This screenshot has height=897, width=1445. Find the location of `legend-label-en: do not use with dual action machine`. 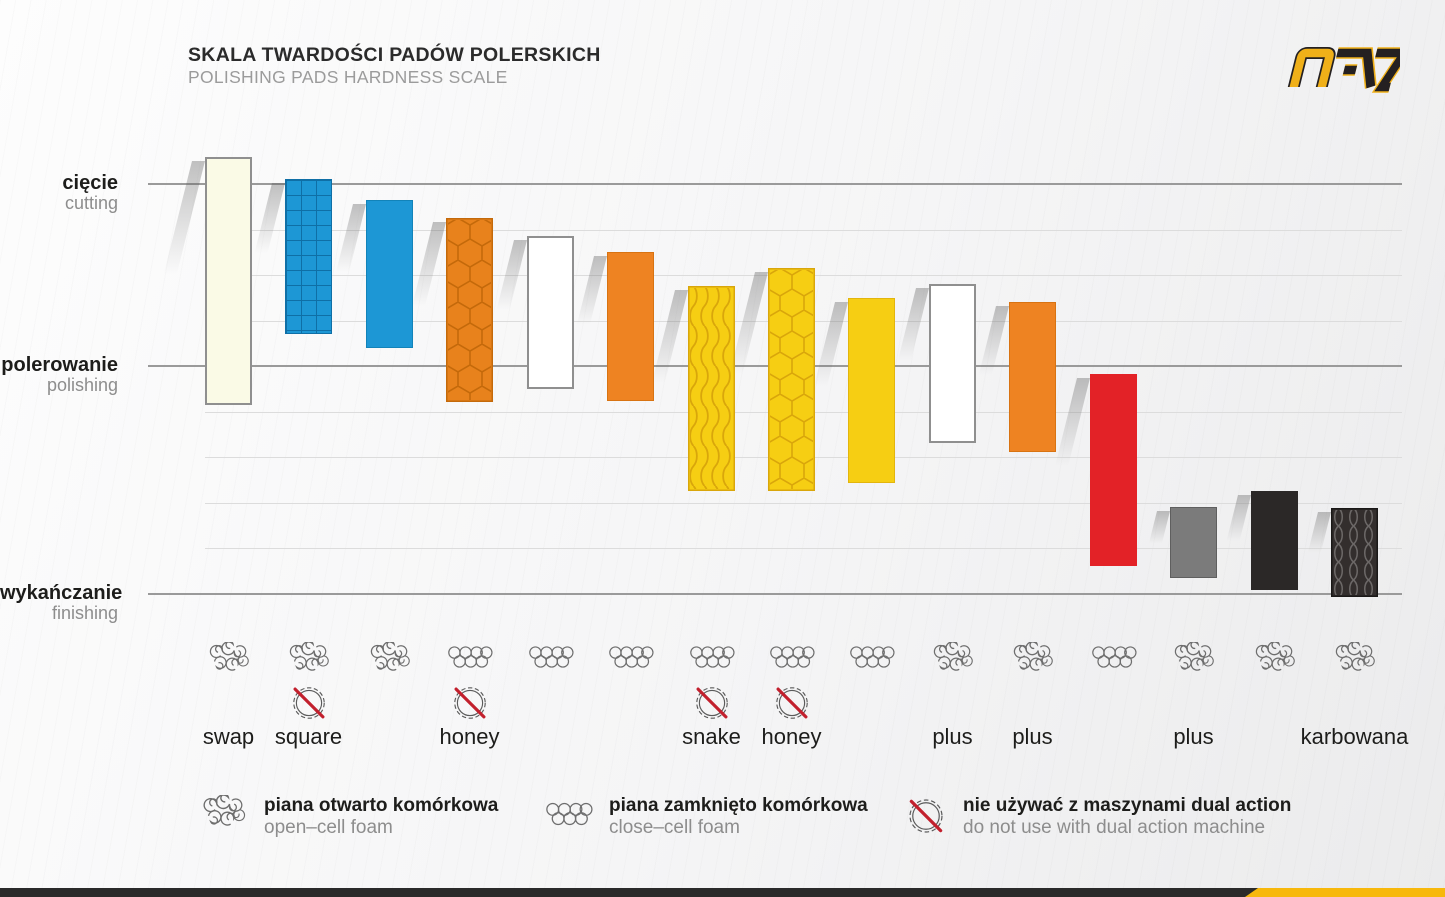

legend-label-en: do not use with dual action machine is located at coordinates (1114, 827).